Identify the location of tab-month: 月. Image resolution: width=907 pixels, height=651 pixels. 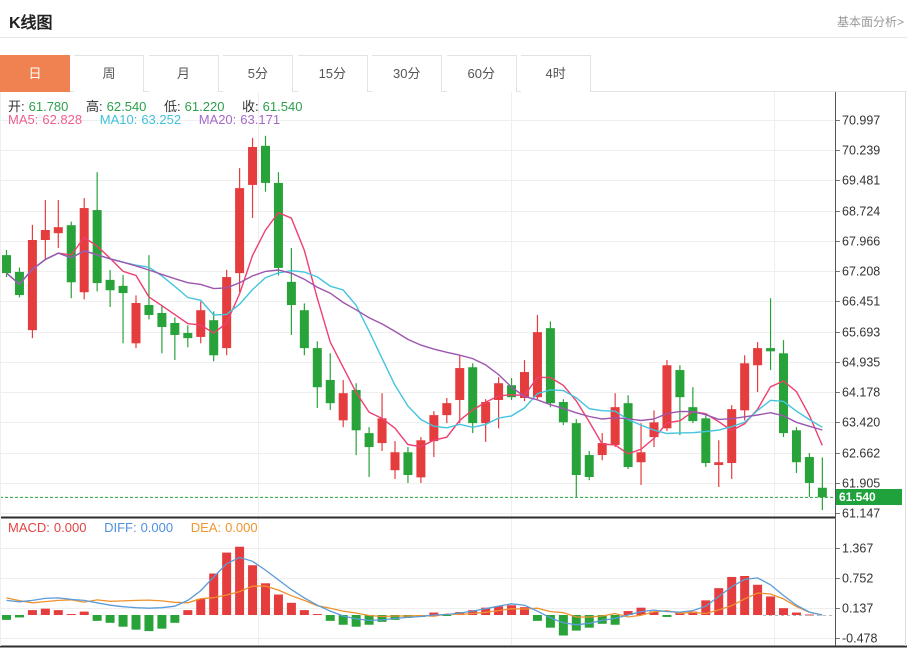
(183, 73).